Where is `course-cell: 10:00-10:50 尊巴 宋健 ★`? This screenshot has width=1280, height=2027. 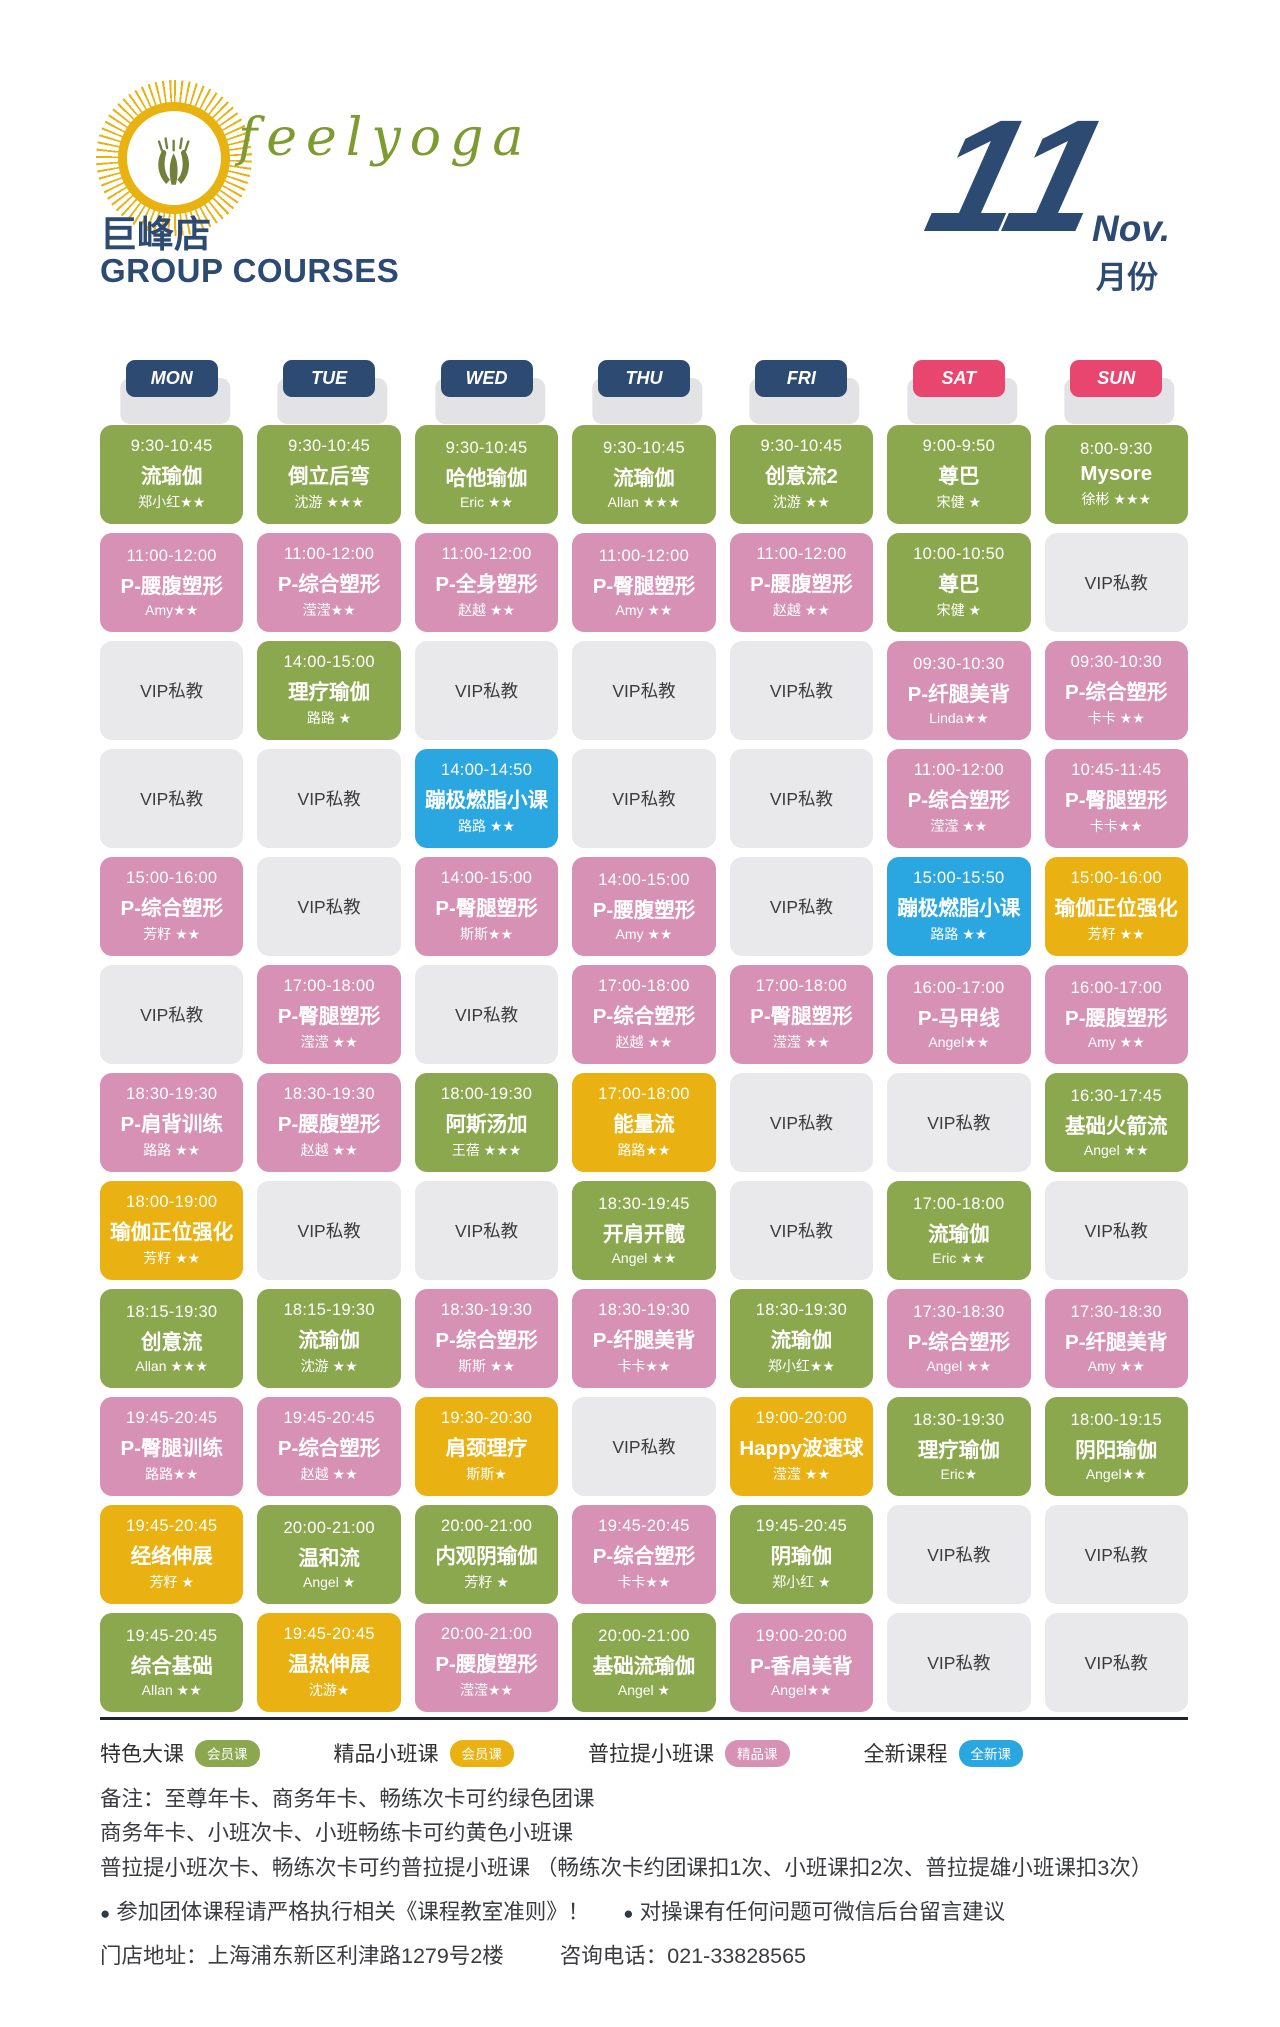
course-cell: 10:00-10:50 尊巴 宋健 ★ is located at coordinates (959, 582).